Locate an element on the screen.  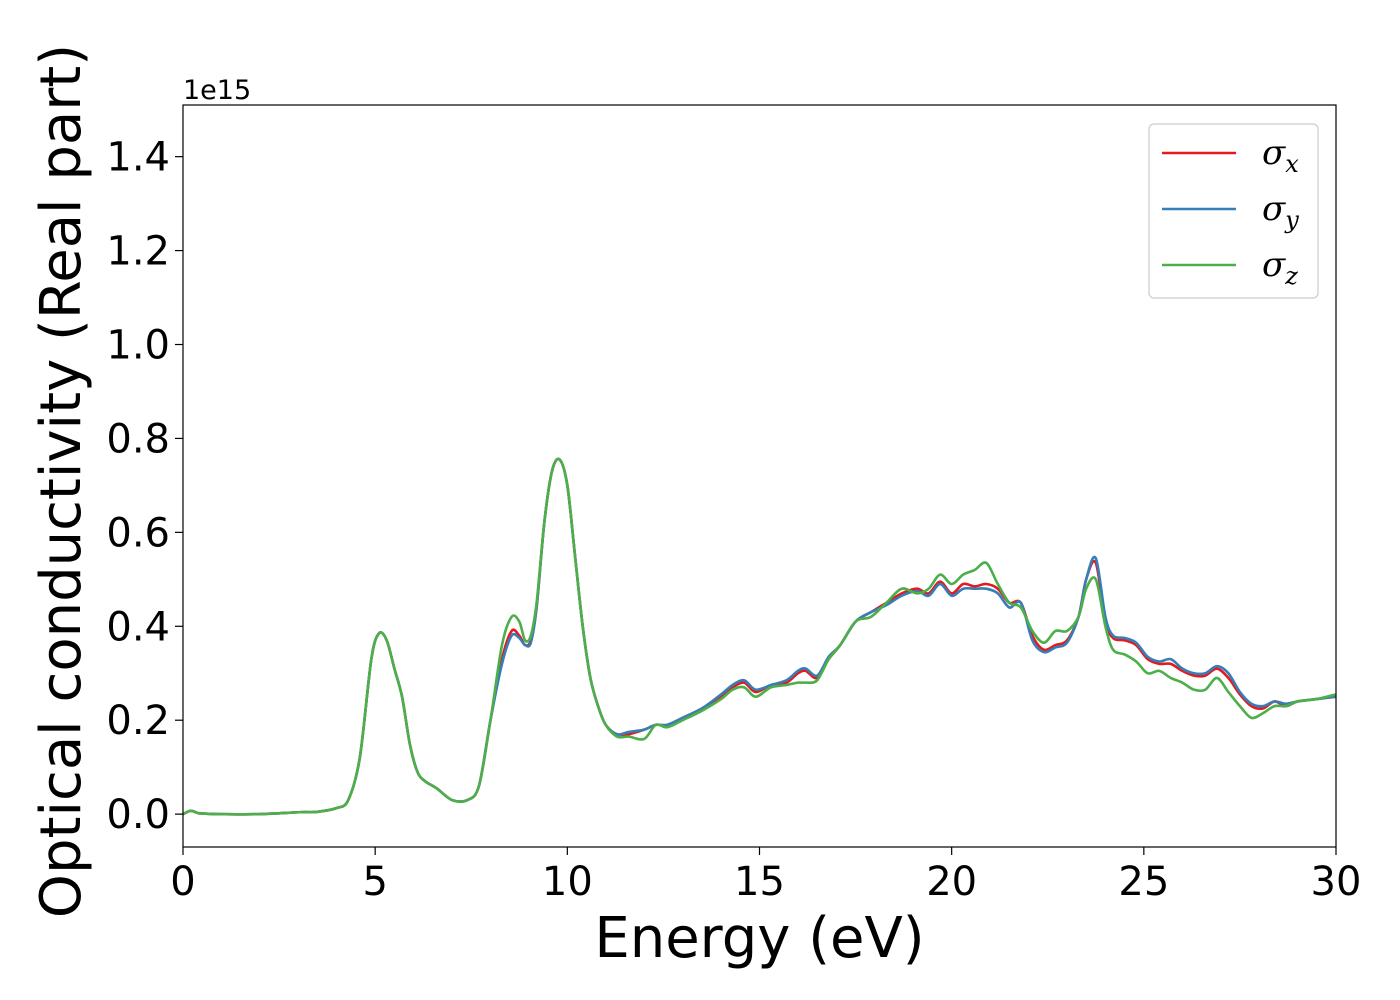
y-tick-label: 1.4 is located at coordinates (138, 158).